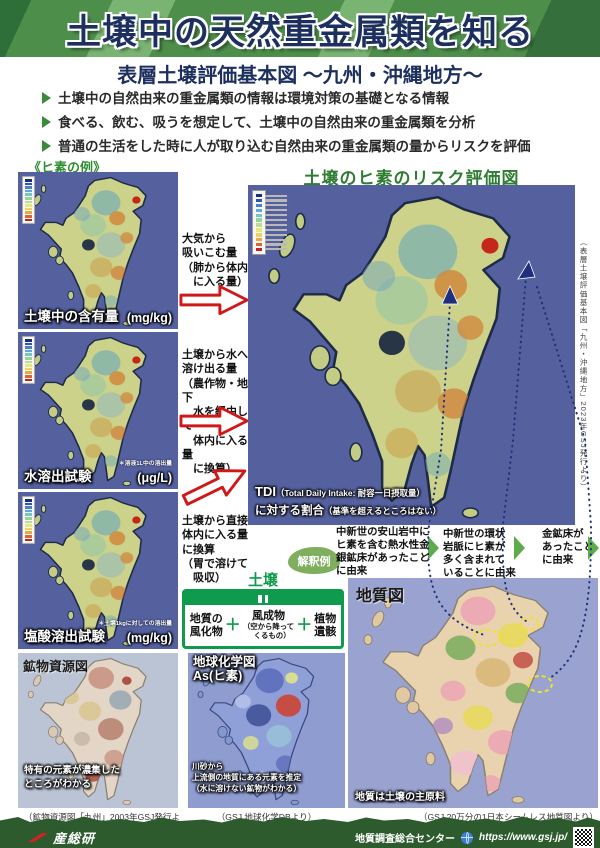 The width and height of the screenshot is (600, 848). What do you see at coordinates (58, 476) in the screenshot?
I see `map-label: 水溶出試験` at bounding box center [58, 476].